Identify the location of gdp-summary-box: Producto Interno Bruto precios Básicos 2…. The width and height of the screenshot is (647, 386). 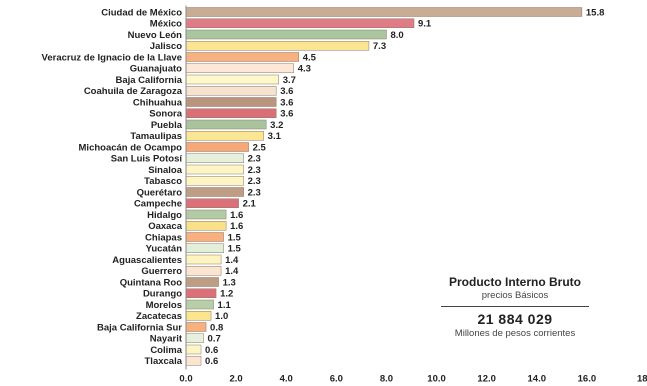
(515, 307).